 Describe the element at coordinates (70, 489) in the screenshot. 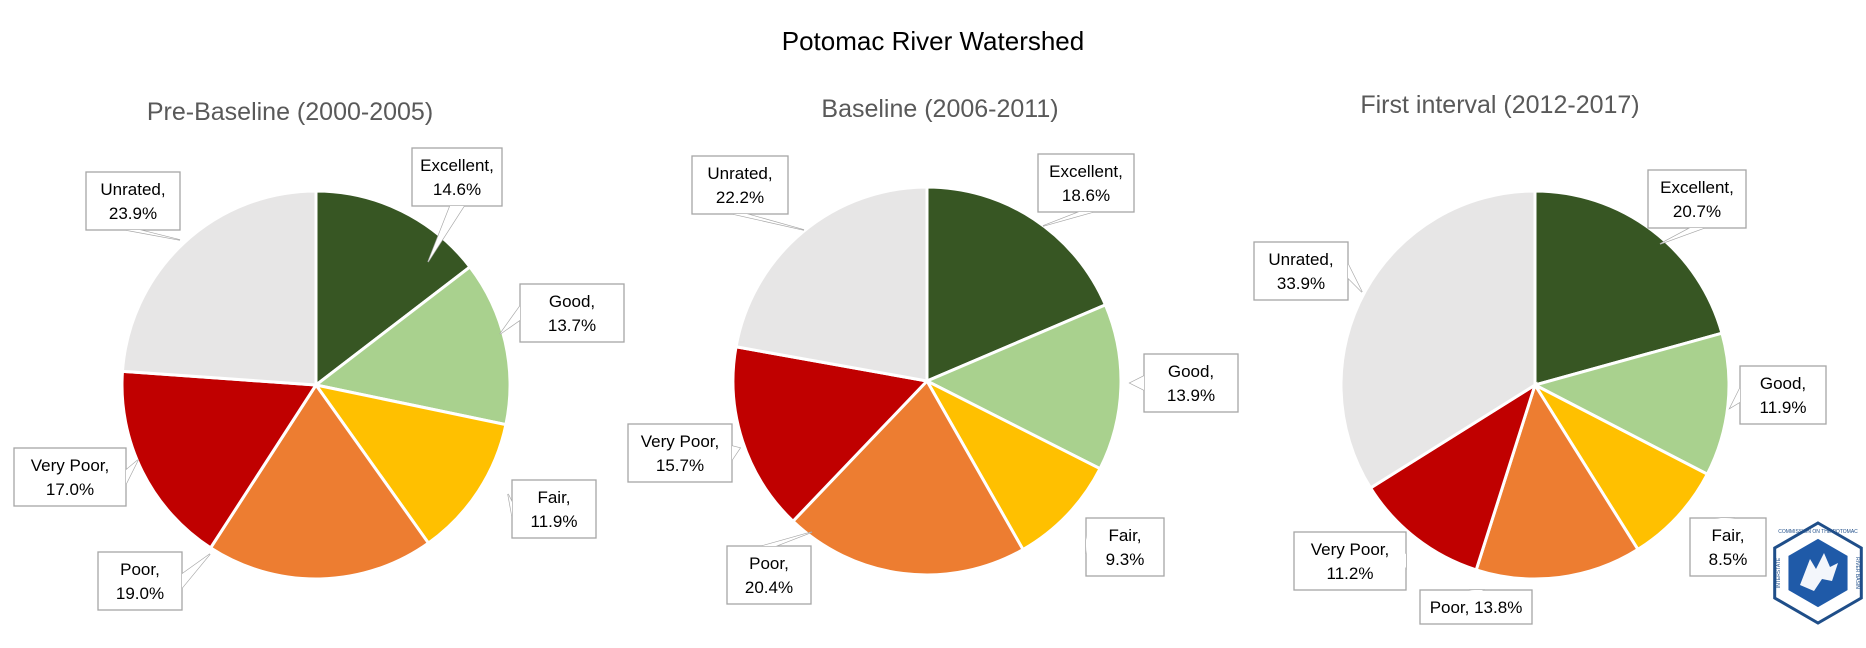

I see `data-label-text: 17.0%` at that location.